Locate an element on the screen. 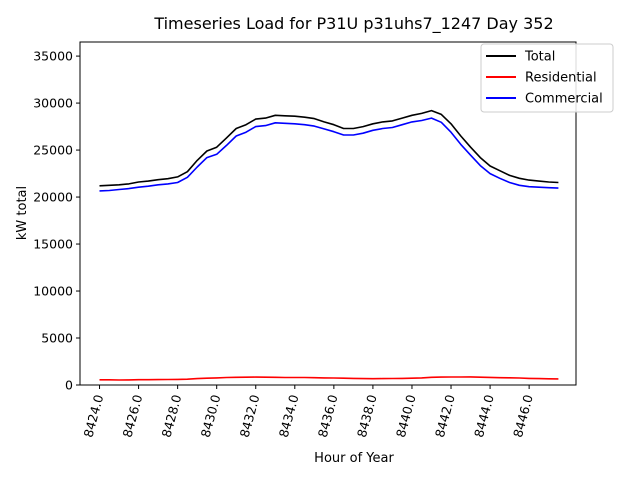 Image resolution: width=640 pixels, height=480 pixels. legend-label-residential: Residential is located at coordinates (561, 78).